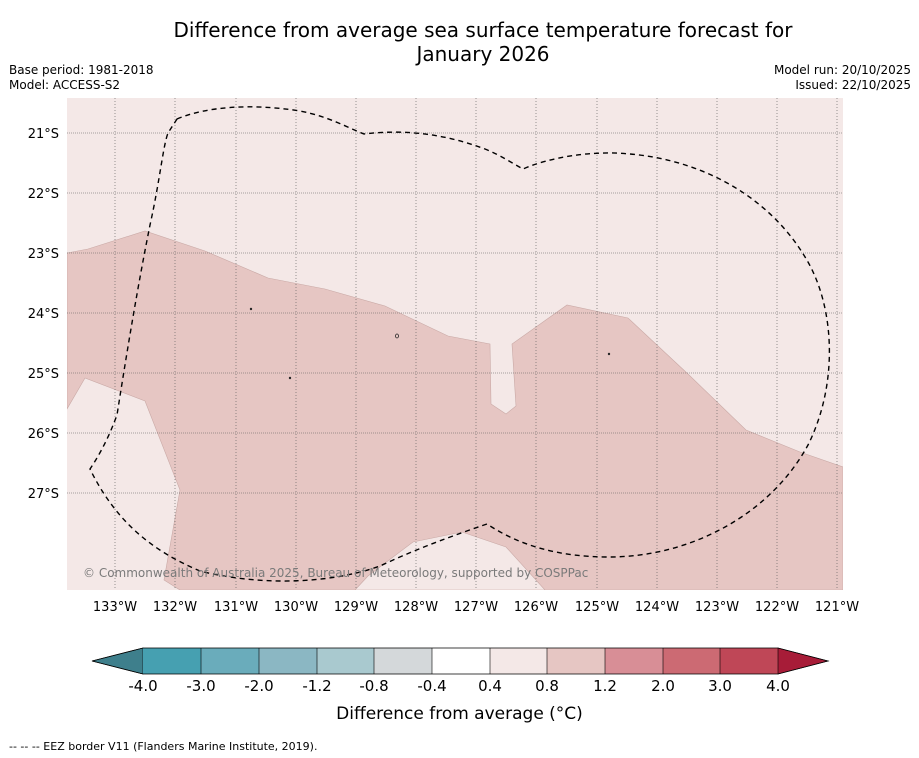 Image resolution: width=919 pixels, height=758 pixels. What do you see at coordinates (490, 686) in the screenshot?
I see `colorbar-tick-label: 0.4` at bounding box center [490, 686].